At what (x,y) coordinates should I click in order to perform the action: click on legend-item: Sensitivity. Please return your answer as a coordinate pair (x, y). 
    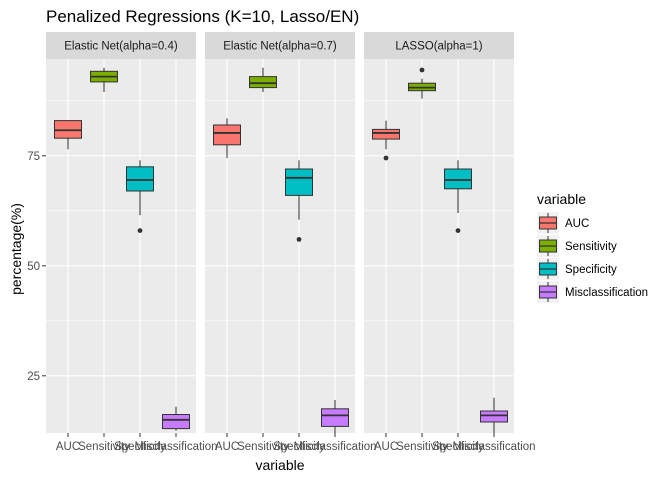
    Looking at the image, I should click on (577, 246).